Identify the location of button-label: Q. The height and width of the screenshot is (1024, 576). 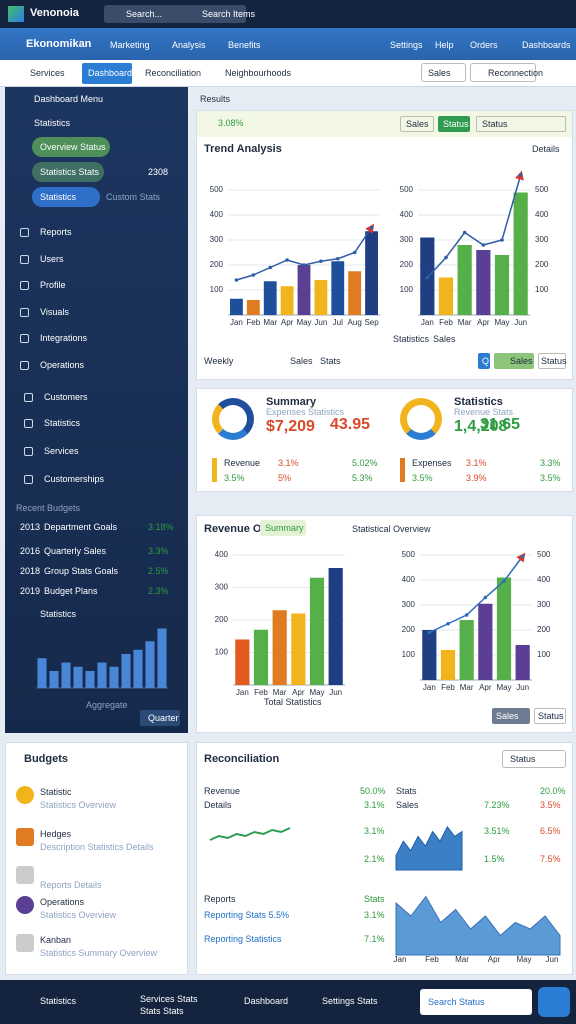
(486, 361).